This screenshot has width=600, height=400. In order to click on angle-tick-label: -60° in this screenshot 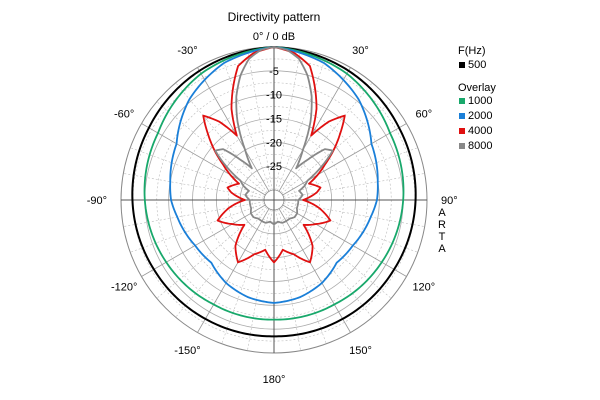, I will do `click(124, 115)`.